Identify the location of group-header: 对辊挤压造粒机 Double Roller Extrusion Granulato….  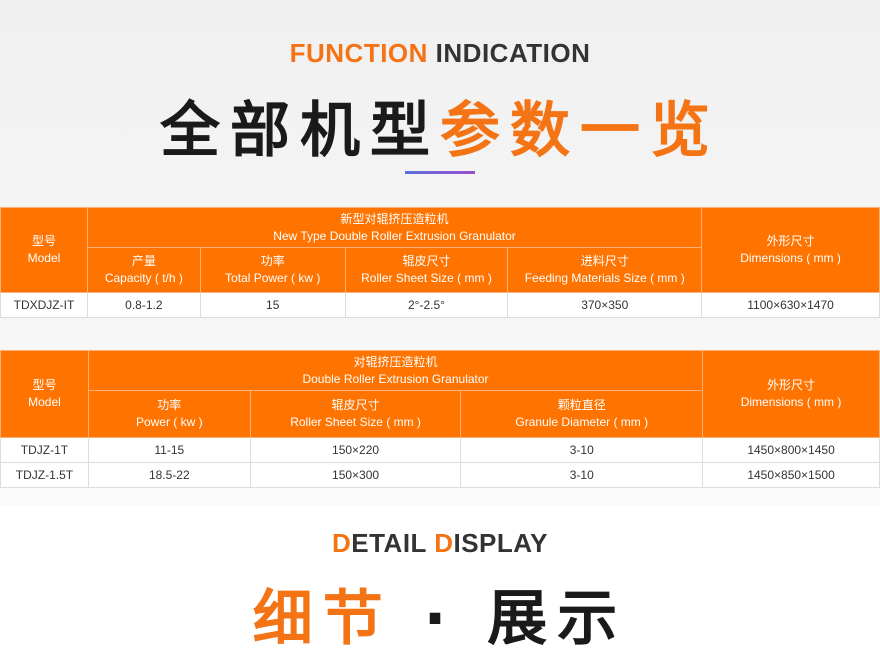
(395, 370).